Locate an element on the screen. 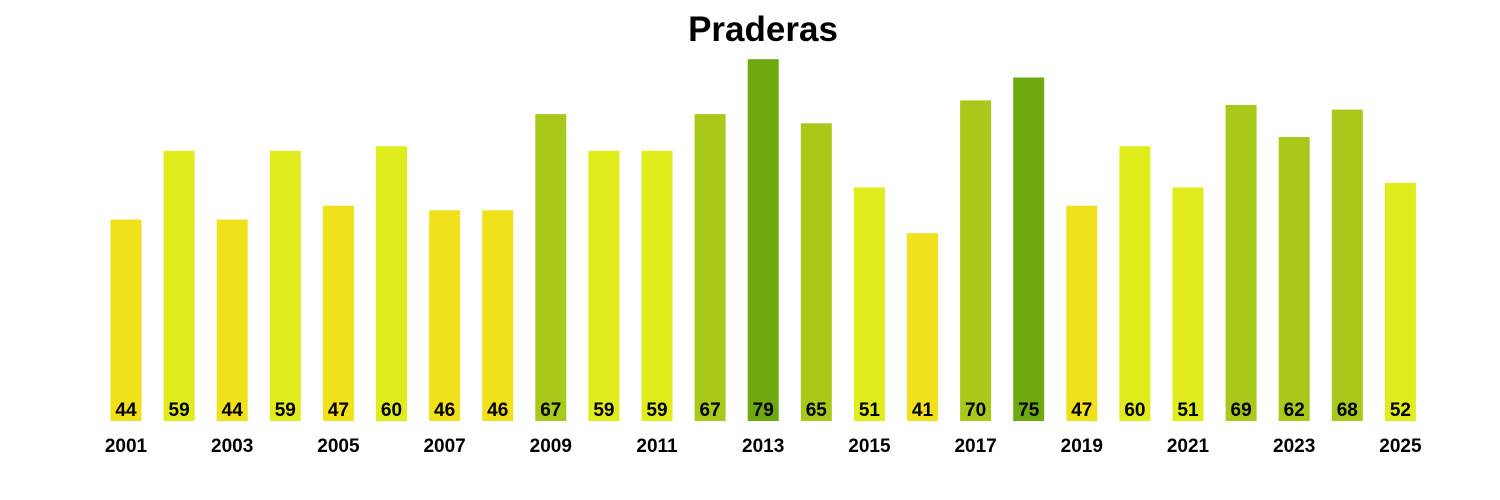  value-label-2022: 69 is located at coordinates (1241, 410).